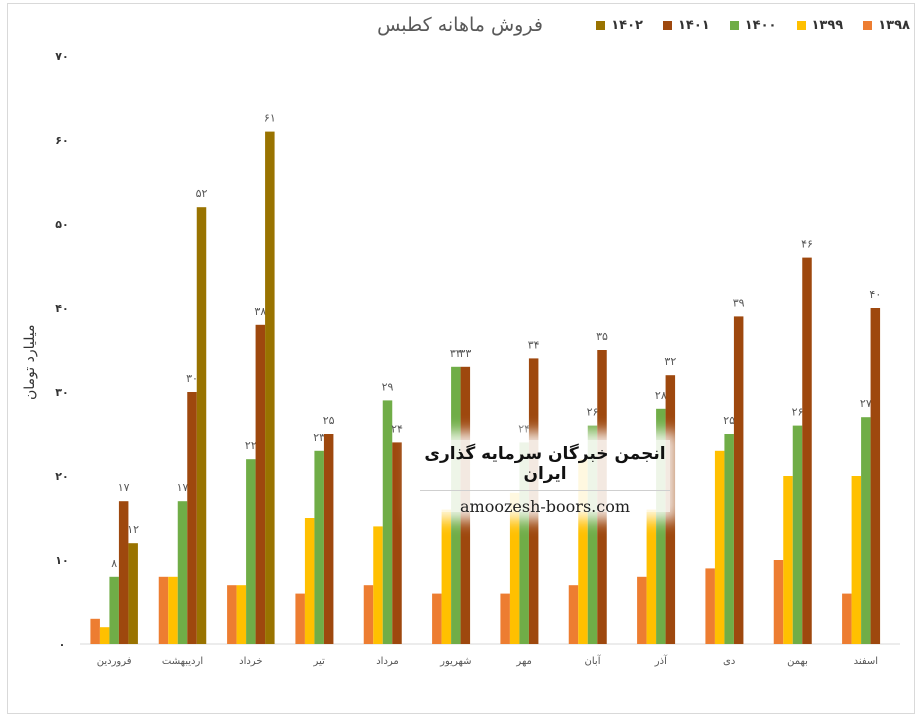 This screenshot has width=922, height=720. Describe the element at coordinates (807, 450) in the screenshot. I see `bar-۱۴۰۱-10` at that location.